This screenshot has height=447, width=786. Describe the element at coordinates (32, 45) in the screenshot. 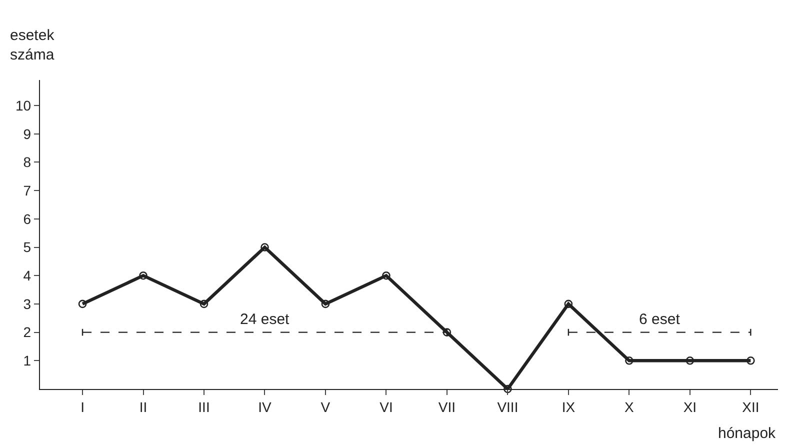

I see `y-axis-title: esetek száma` at that location.